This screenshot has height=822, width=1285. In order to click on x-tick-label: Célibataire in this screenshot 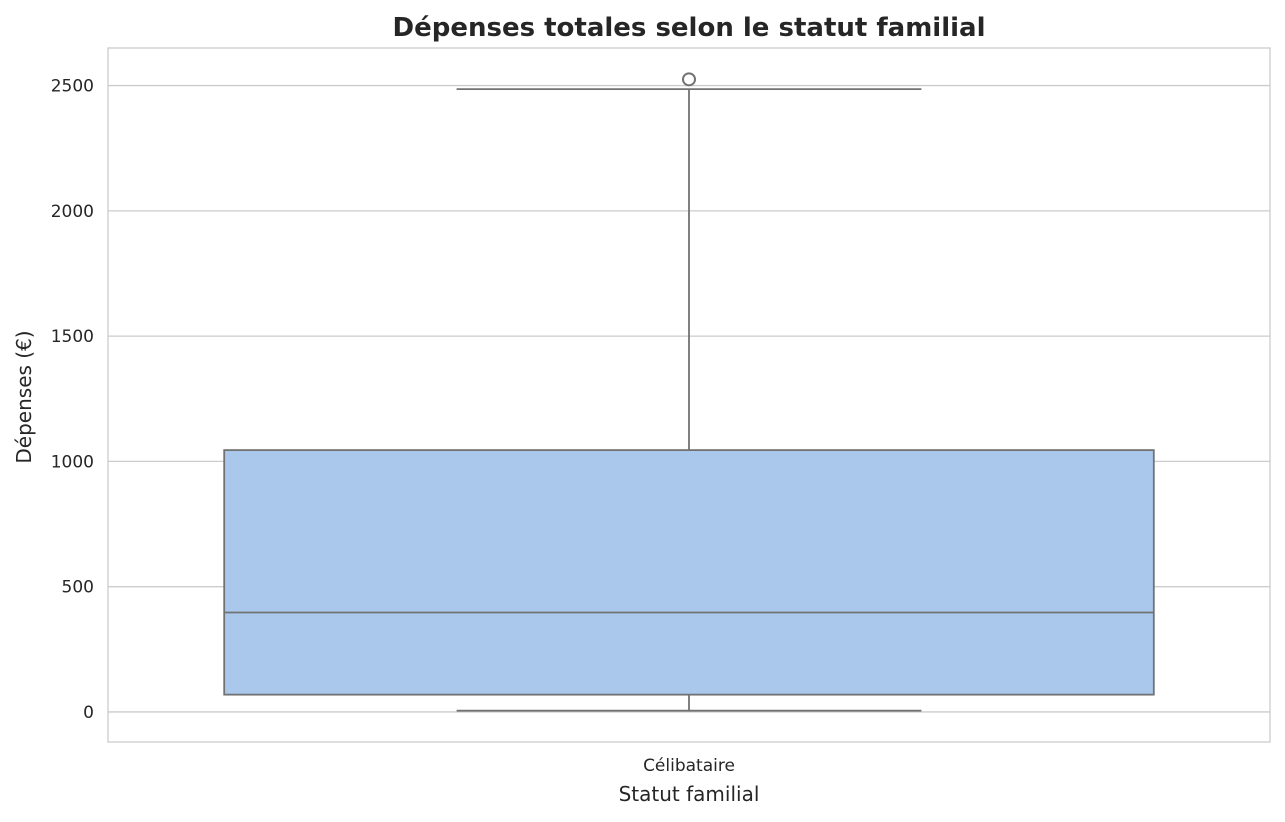, I will do `click(689, 766)`.